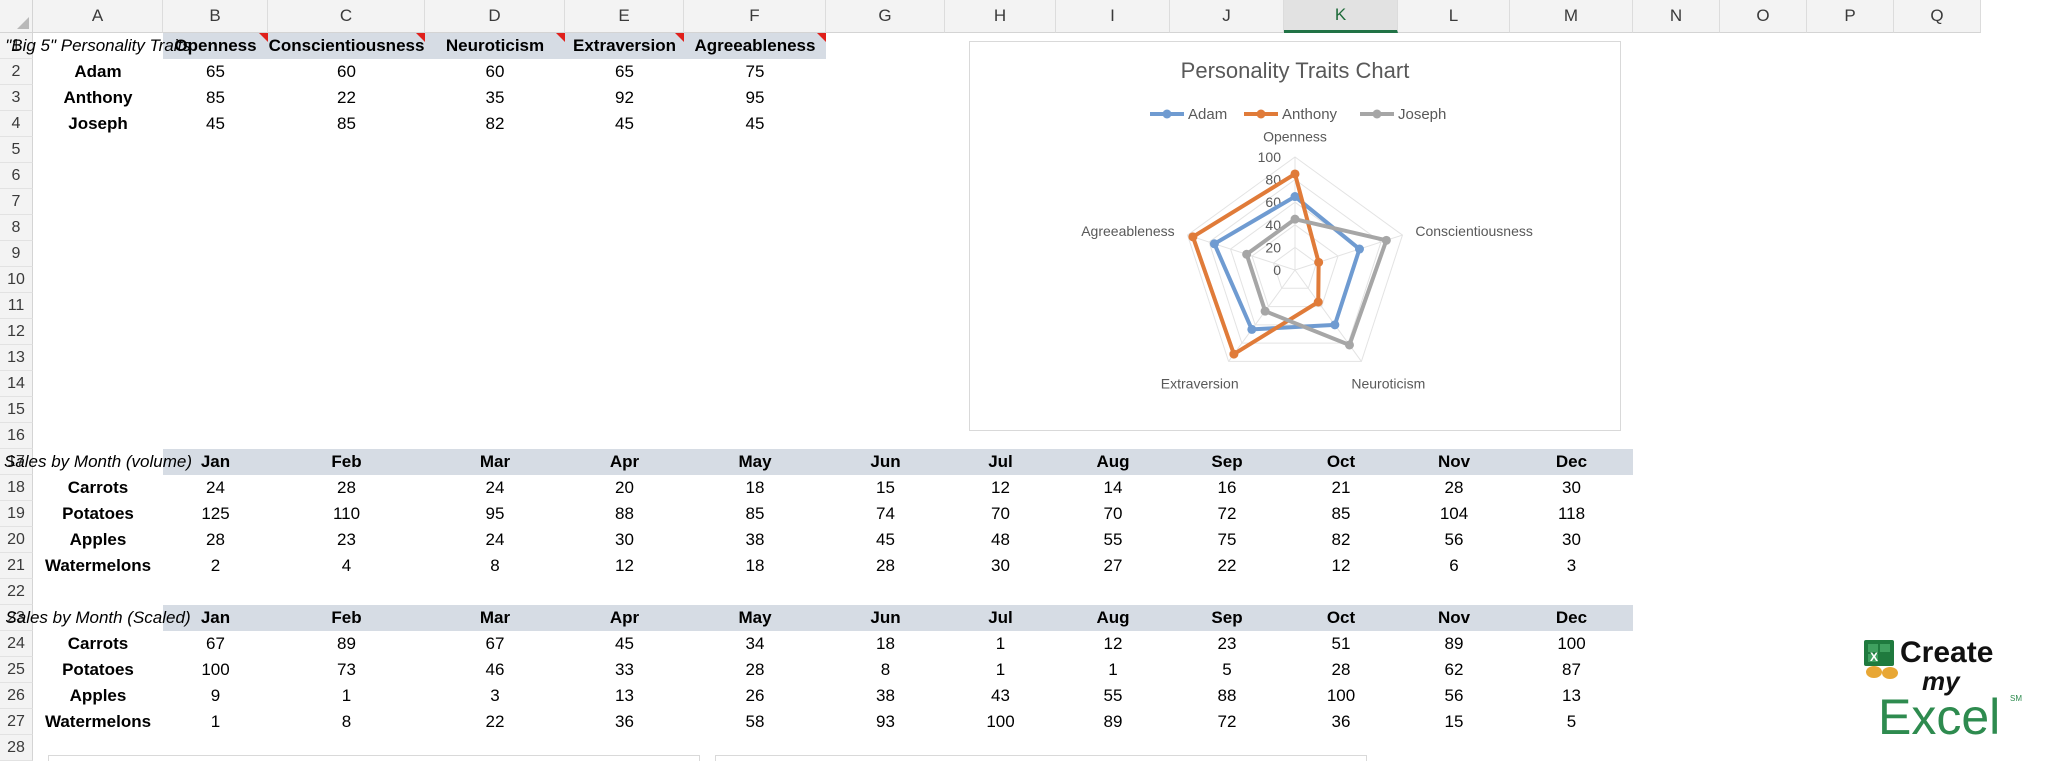 This screenshot has width=2048, height=761. What do you see at coordinates (1295, 197) in the screenshot?
I see `radar-point-adam` at bounding box center [1295, 197].